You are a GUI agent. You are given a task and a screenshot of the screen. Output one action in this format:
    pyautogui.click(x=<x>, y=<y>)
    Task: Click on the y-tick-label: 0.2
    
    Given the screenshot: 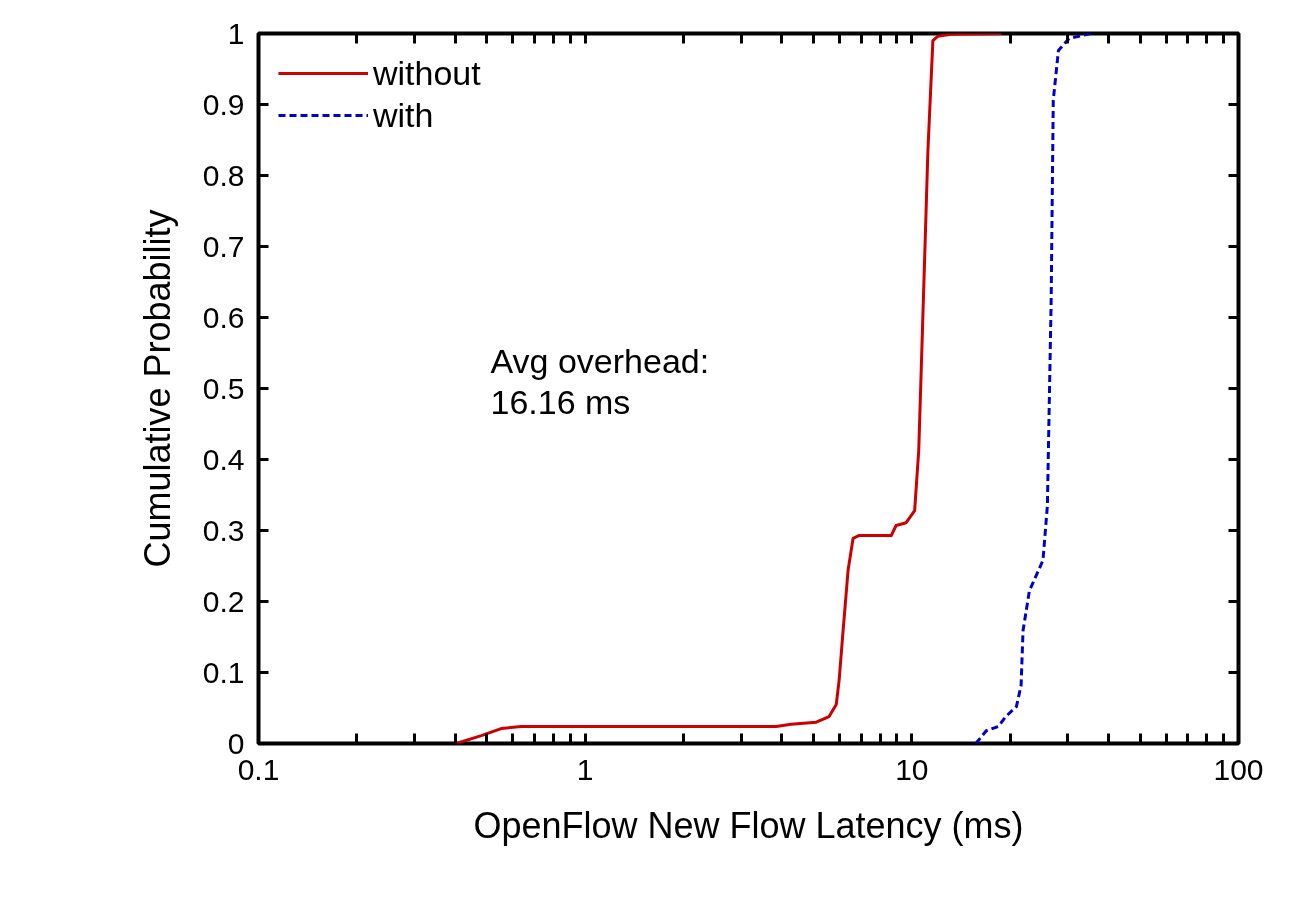 What is the action you would take?
    pyautogui.click(x=223, y=601)
    